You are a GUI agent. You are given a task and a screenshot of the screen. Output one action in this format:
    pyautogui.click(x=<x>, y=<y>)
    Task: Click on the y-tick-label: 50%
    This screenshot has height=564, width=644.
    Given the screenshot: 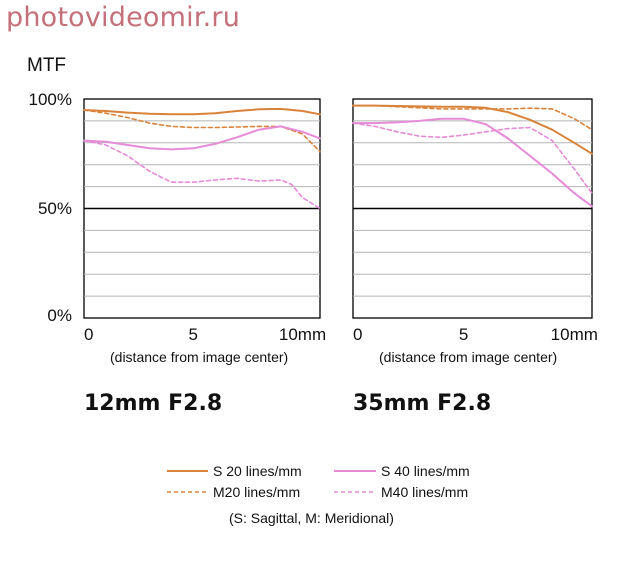 What is the action you would take?
    pyautogui.click(x=55, y=208)
    